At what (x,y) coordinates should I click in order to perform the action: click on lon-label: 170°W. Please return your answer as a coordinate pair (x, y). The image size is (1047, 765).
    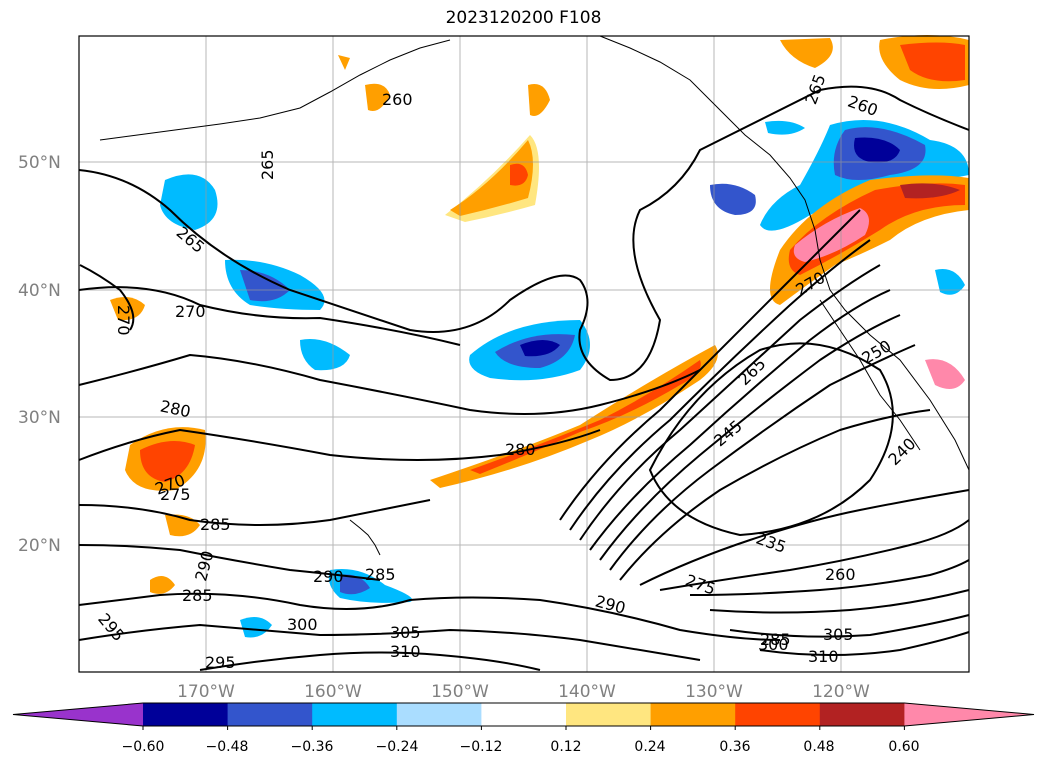
    Looking at the image, I should click on (206, 692).